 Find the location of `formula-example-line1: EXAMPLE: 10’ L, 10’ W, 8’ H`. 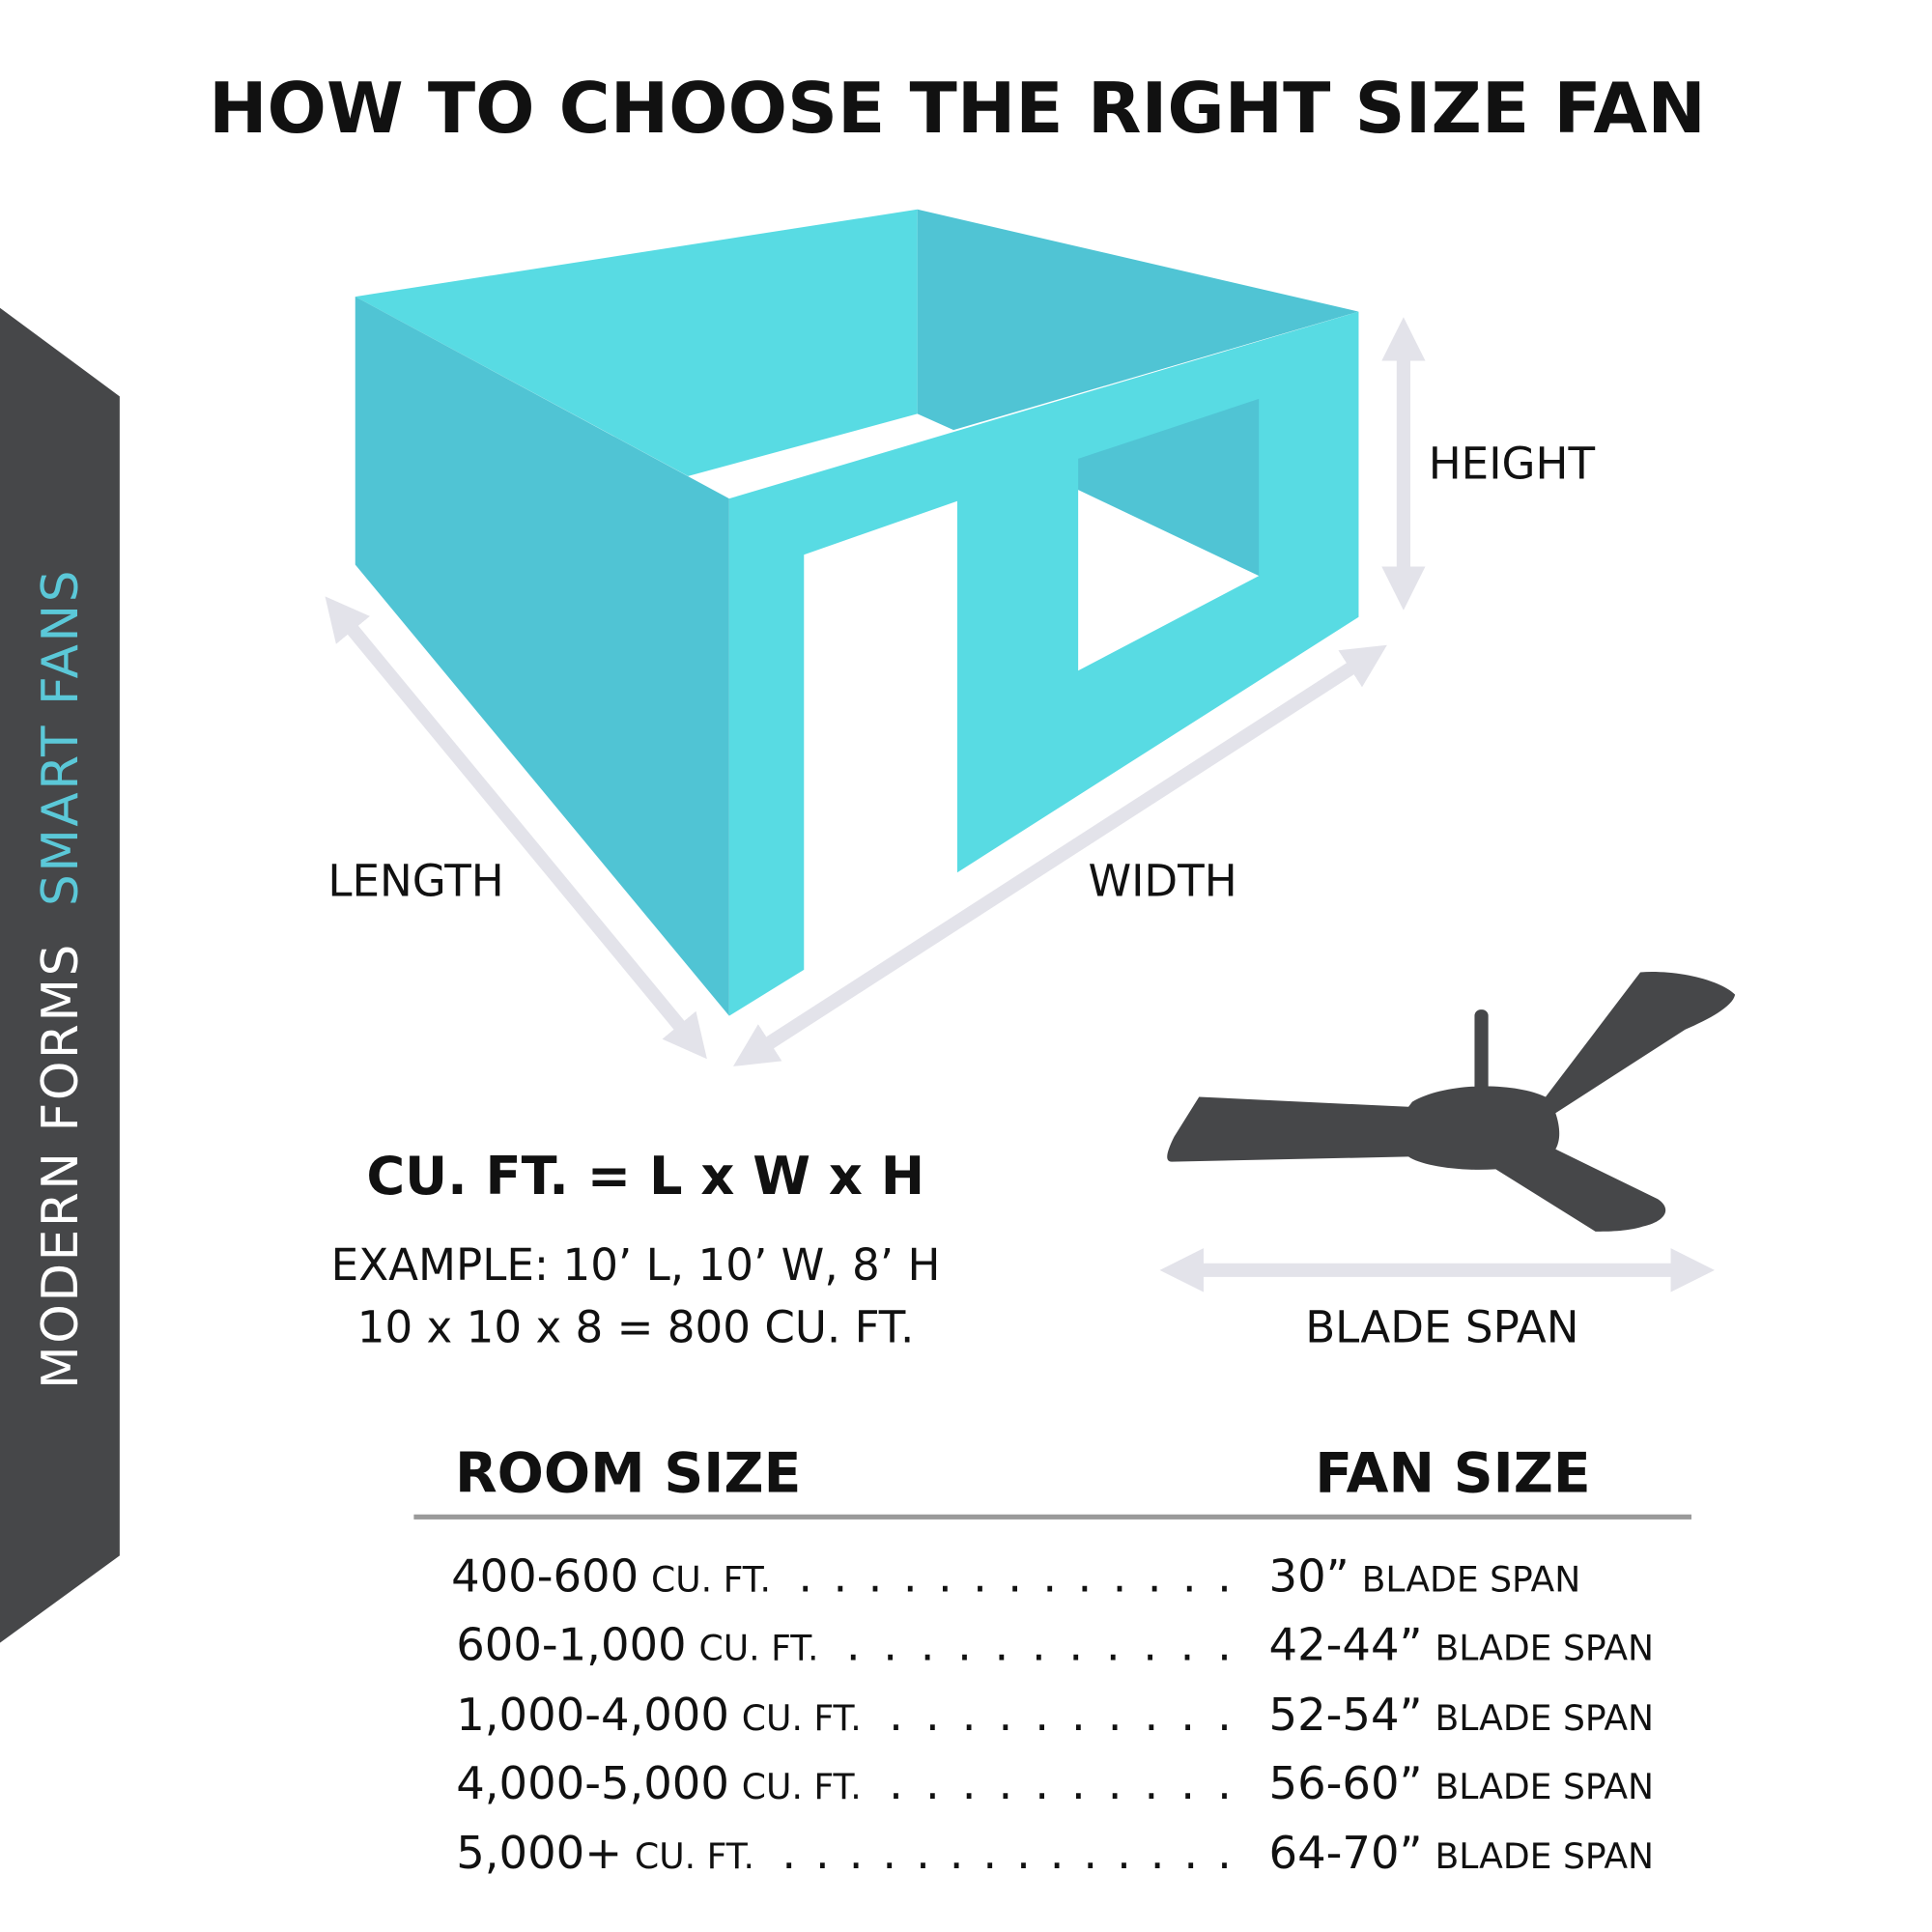

formula-example-line1: EXAMPLE: 10’ L, 10’ W, 8’ H is located at coordinates (636, 1265).